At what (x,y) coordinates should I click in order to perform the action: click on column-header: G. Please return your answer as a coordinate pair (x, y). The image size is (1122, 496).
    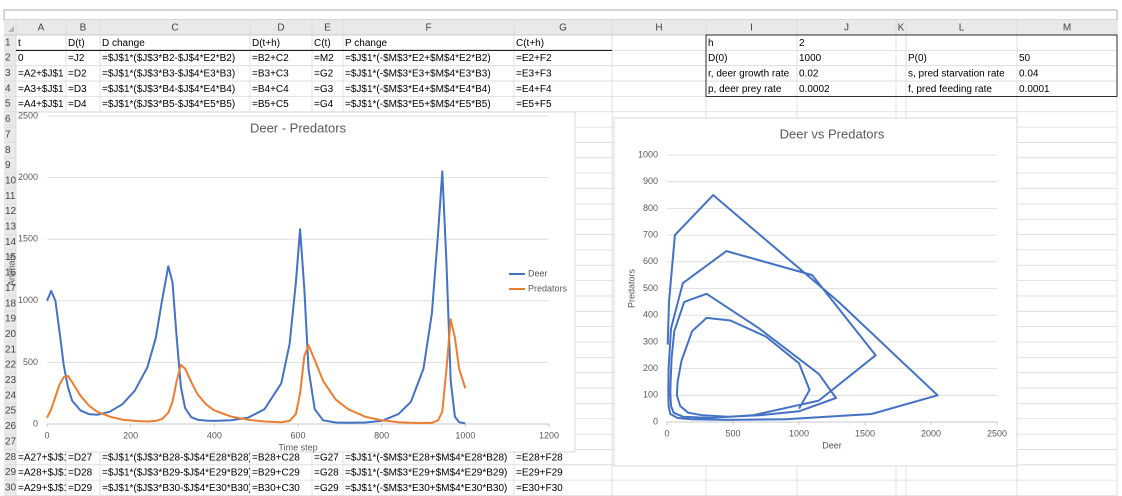
    Looking at the image, I should click on (563, 28).